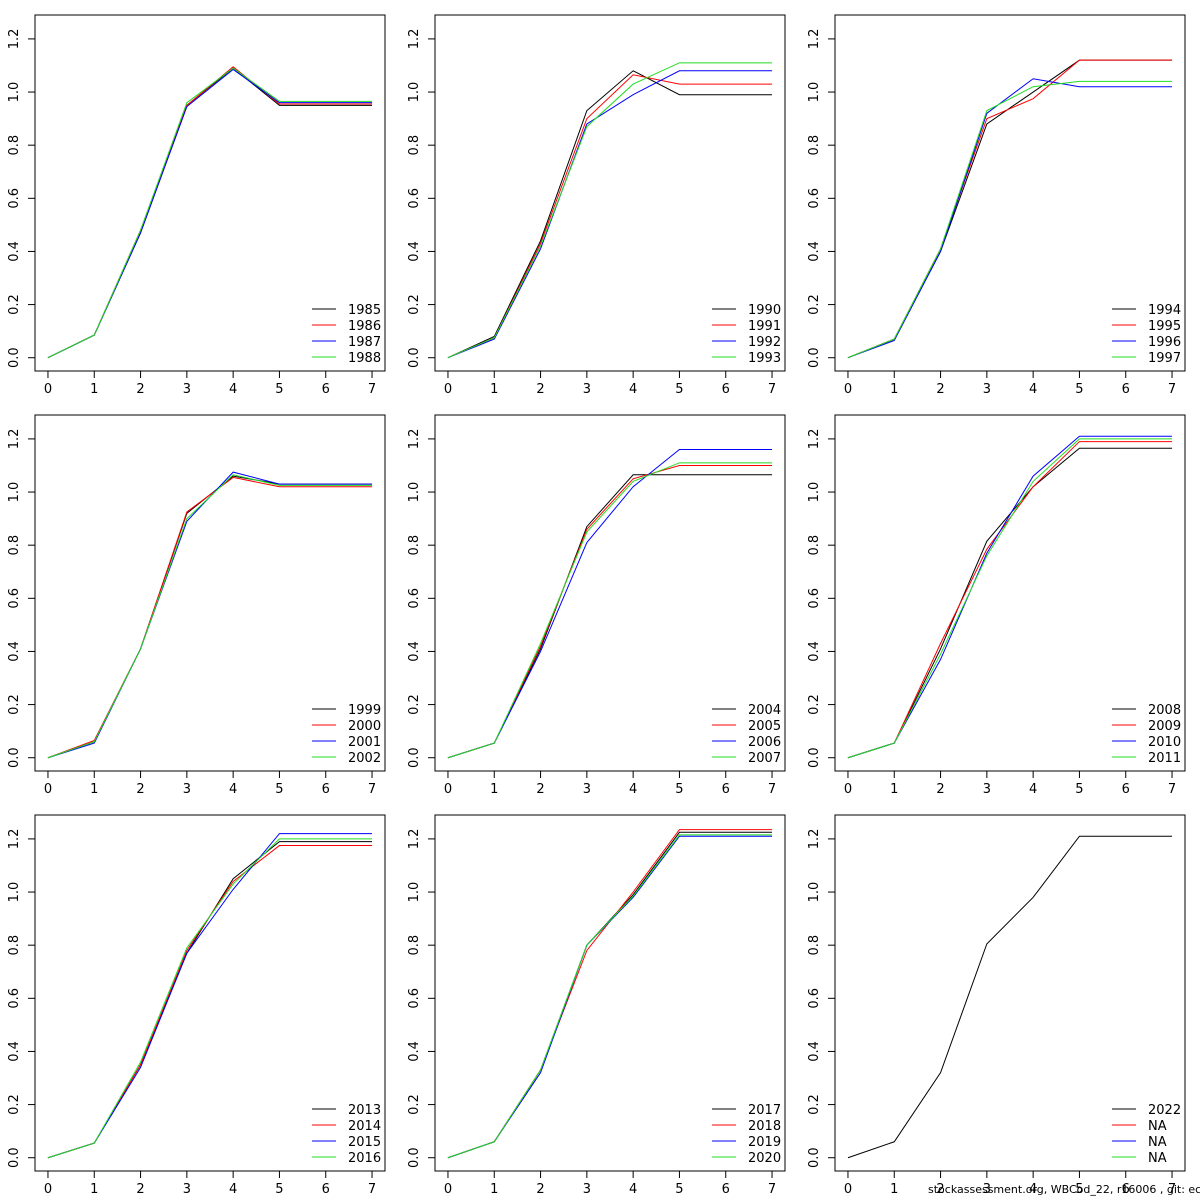 This screenshot has width=1200, height=1200. Describe the element at coordinates (764, 742) in the screenshot. I see `legend-label: 2006` at that location.